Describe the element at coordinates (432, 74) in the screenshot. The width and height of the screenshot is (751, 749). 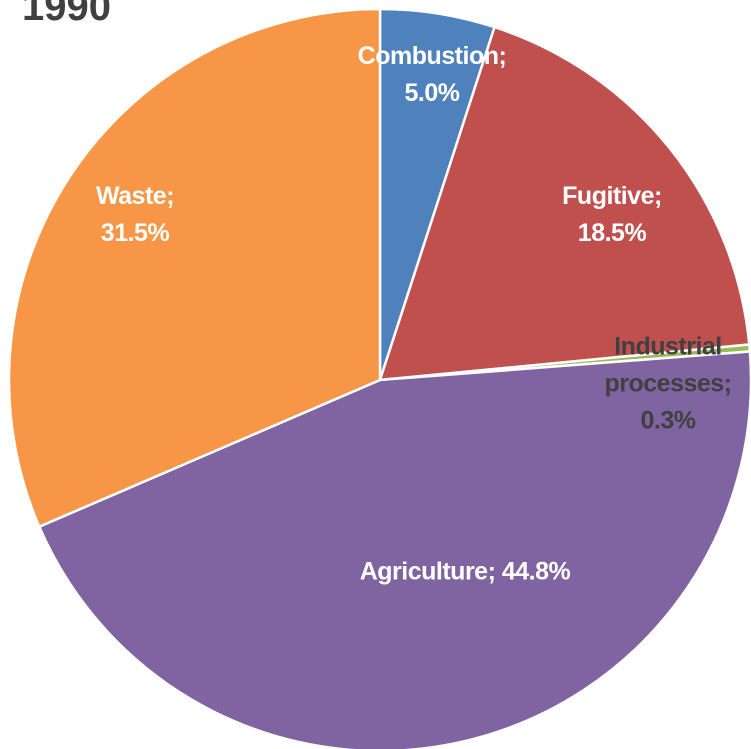
I see `data-label: Combustion; 5.0%` at that location.